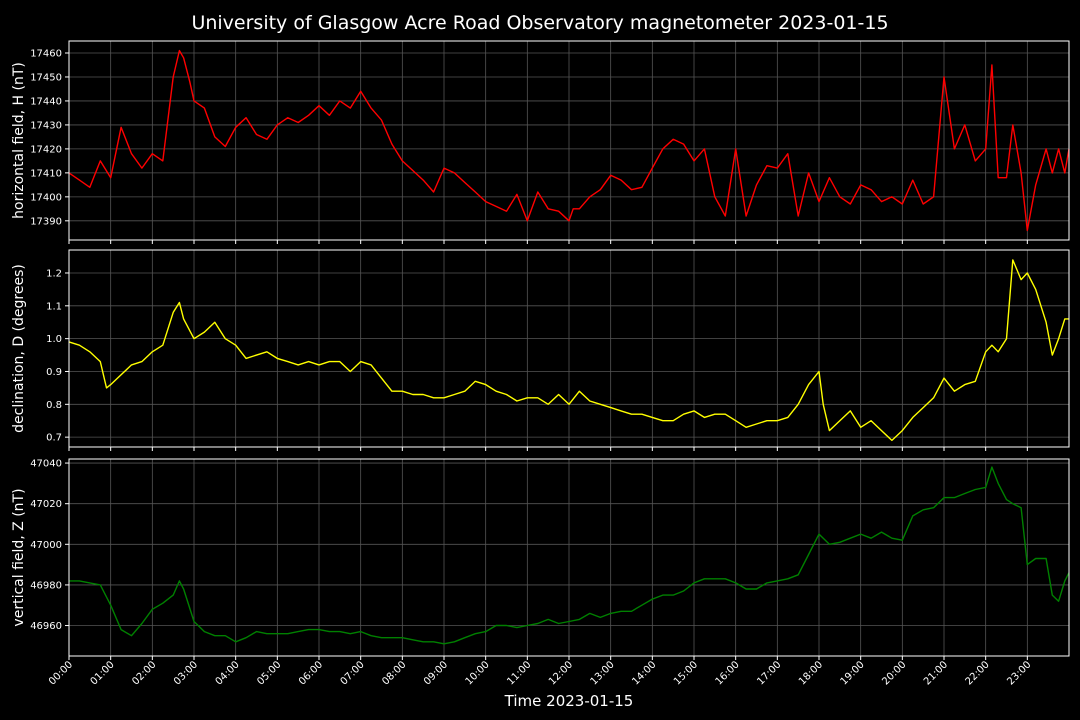 Image resolution: width=1080 pixels, height=720 pixels. Describe the element at coordinates (46, 545) in the screenshot. I see `y-tick-label: 47000` at that location.